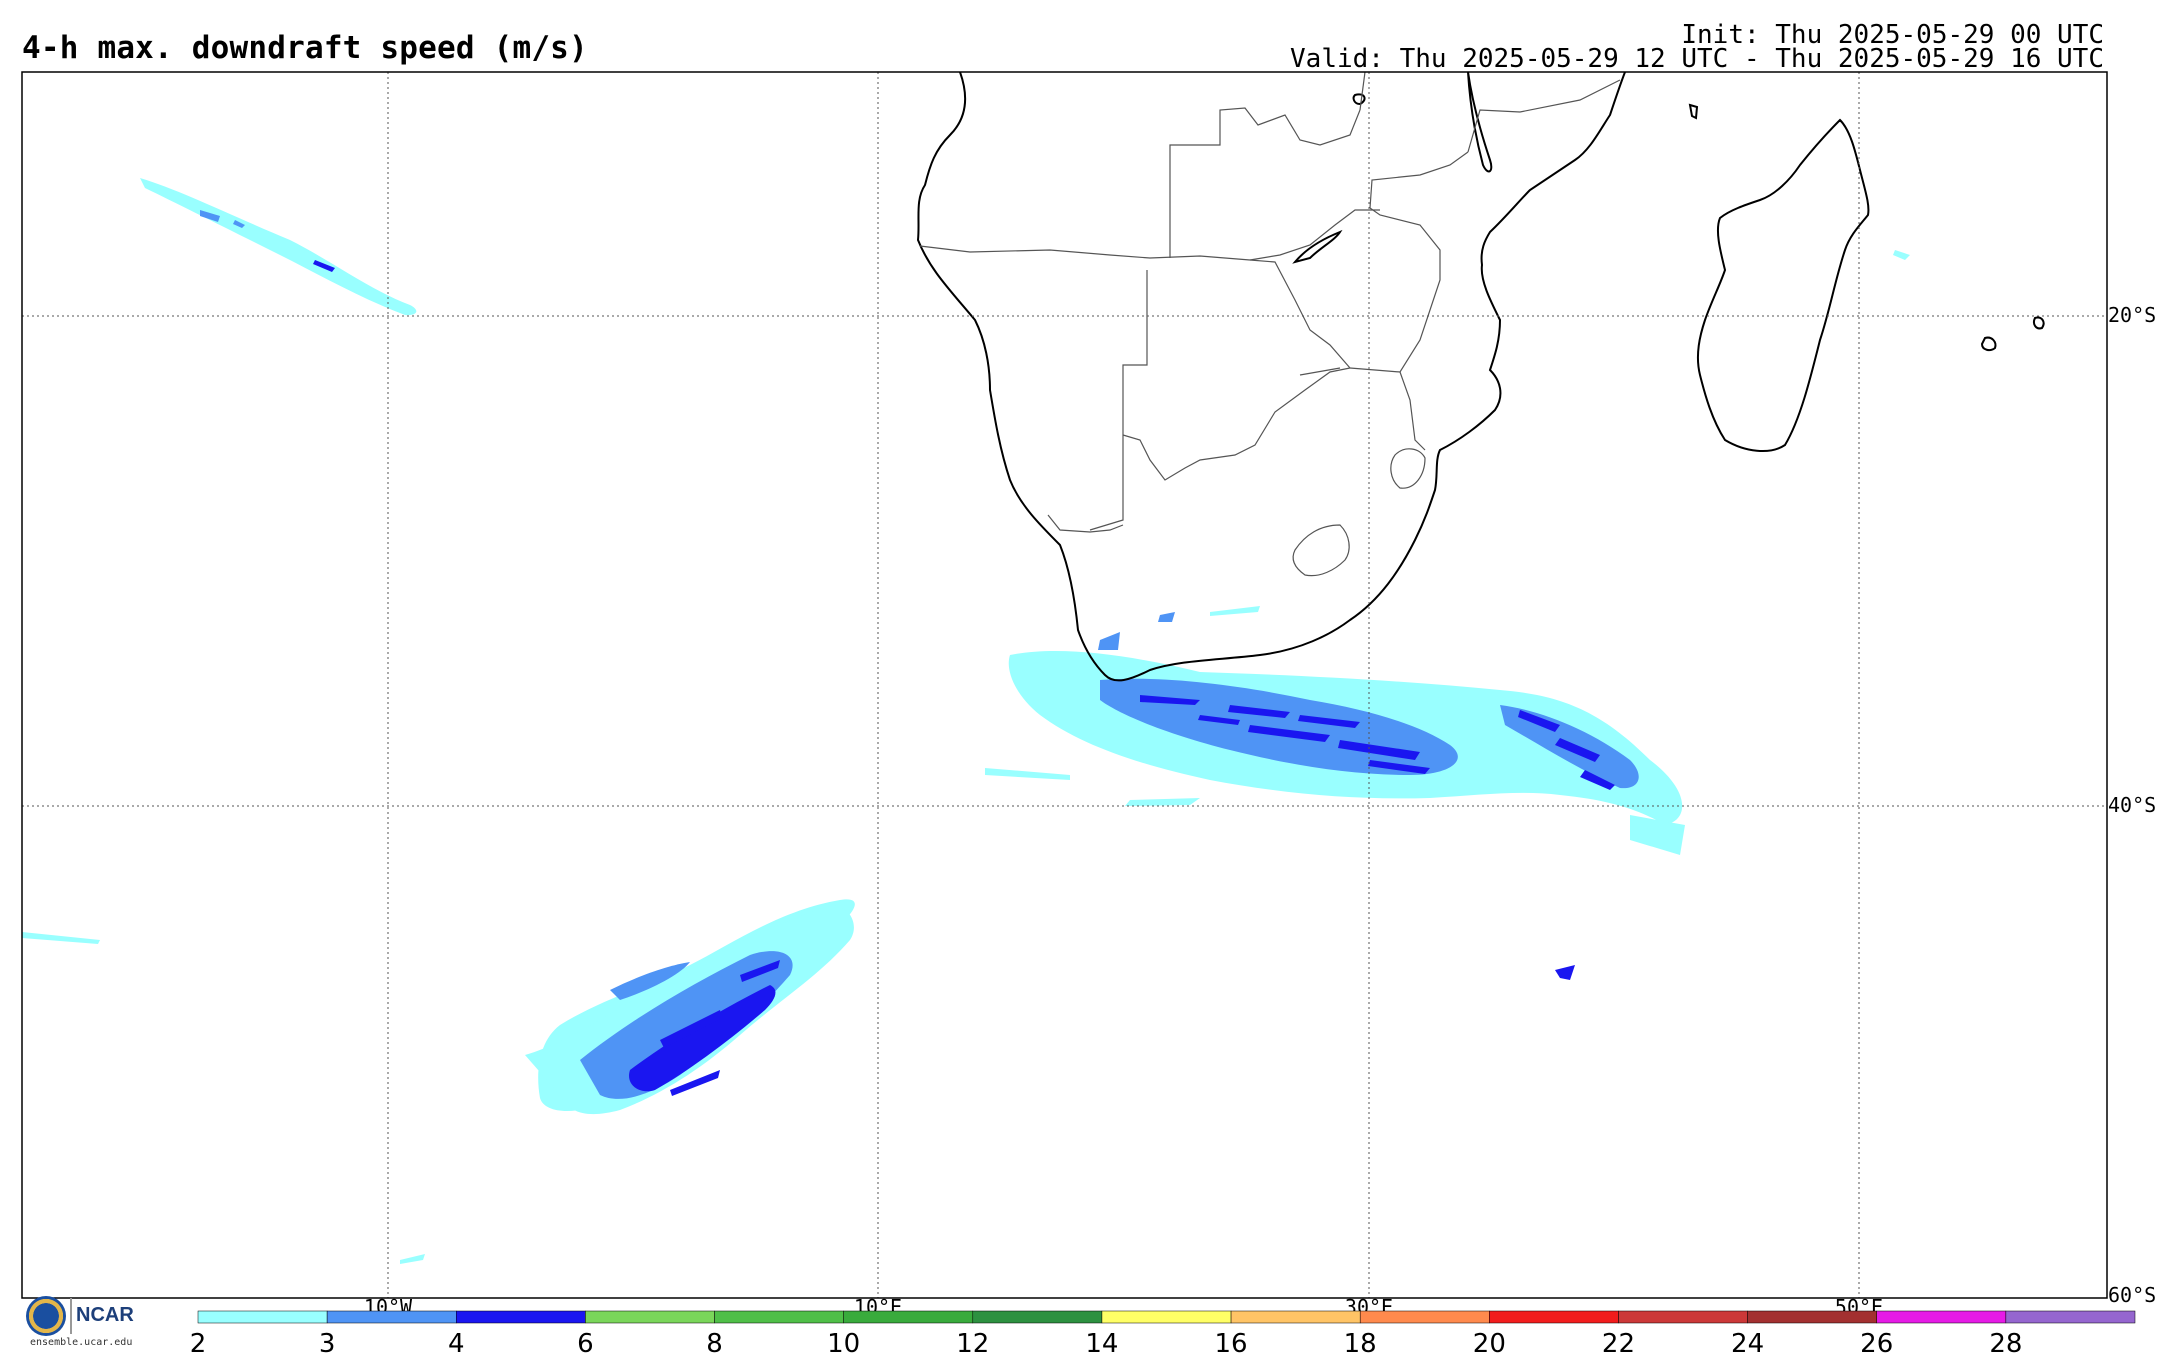 This screenshot has width=2160, height=1354. Describe the element at coordinates (1747, 1341) in the screenshot. I see `colorbar-label: 24` at that location.